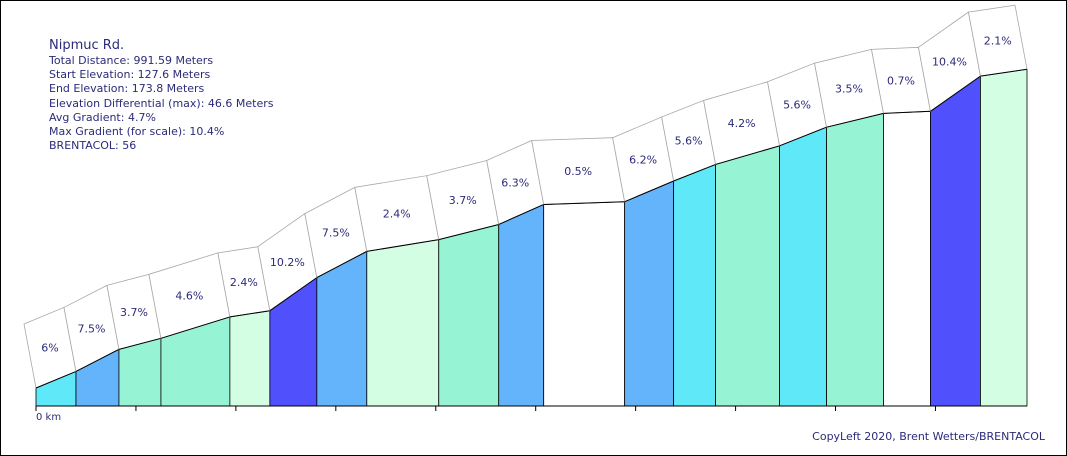 The height and width of the screenshot is (456, 1067). Describe the element at coordinates (643, 159) in the screenshot. I see `gradient-label: 6.2%` at that location.